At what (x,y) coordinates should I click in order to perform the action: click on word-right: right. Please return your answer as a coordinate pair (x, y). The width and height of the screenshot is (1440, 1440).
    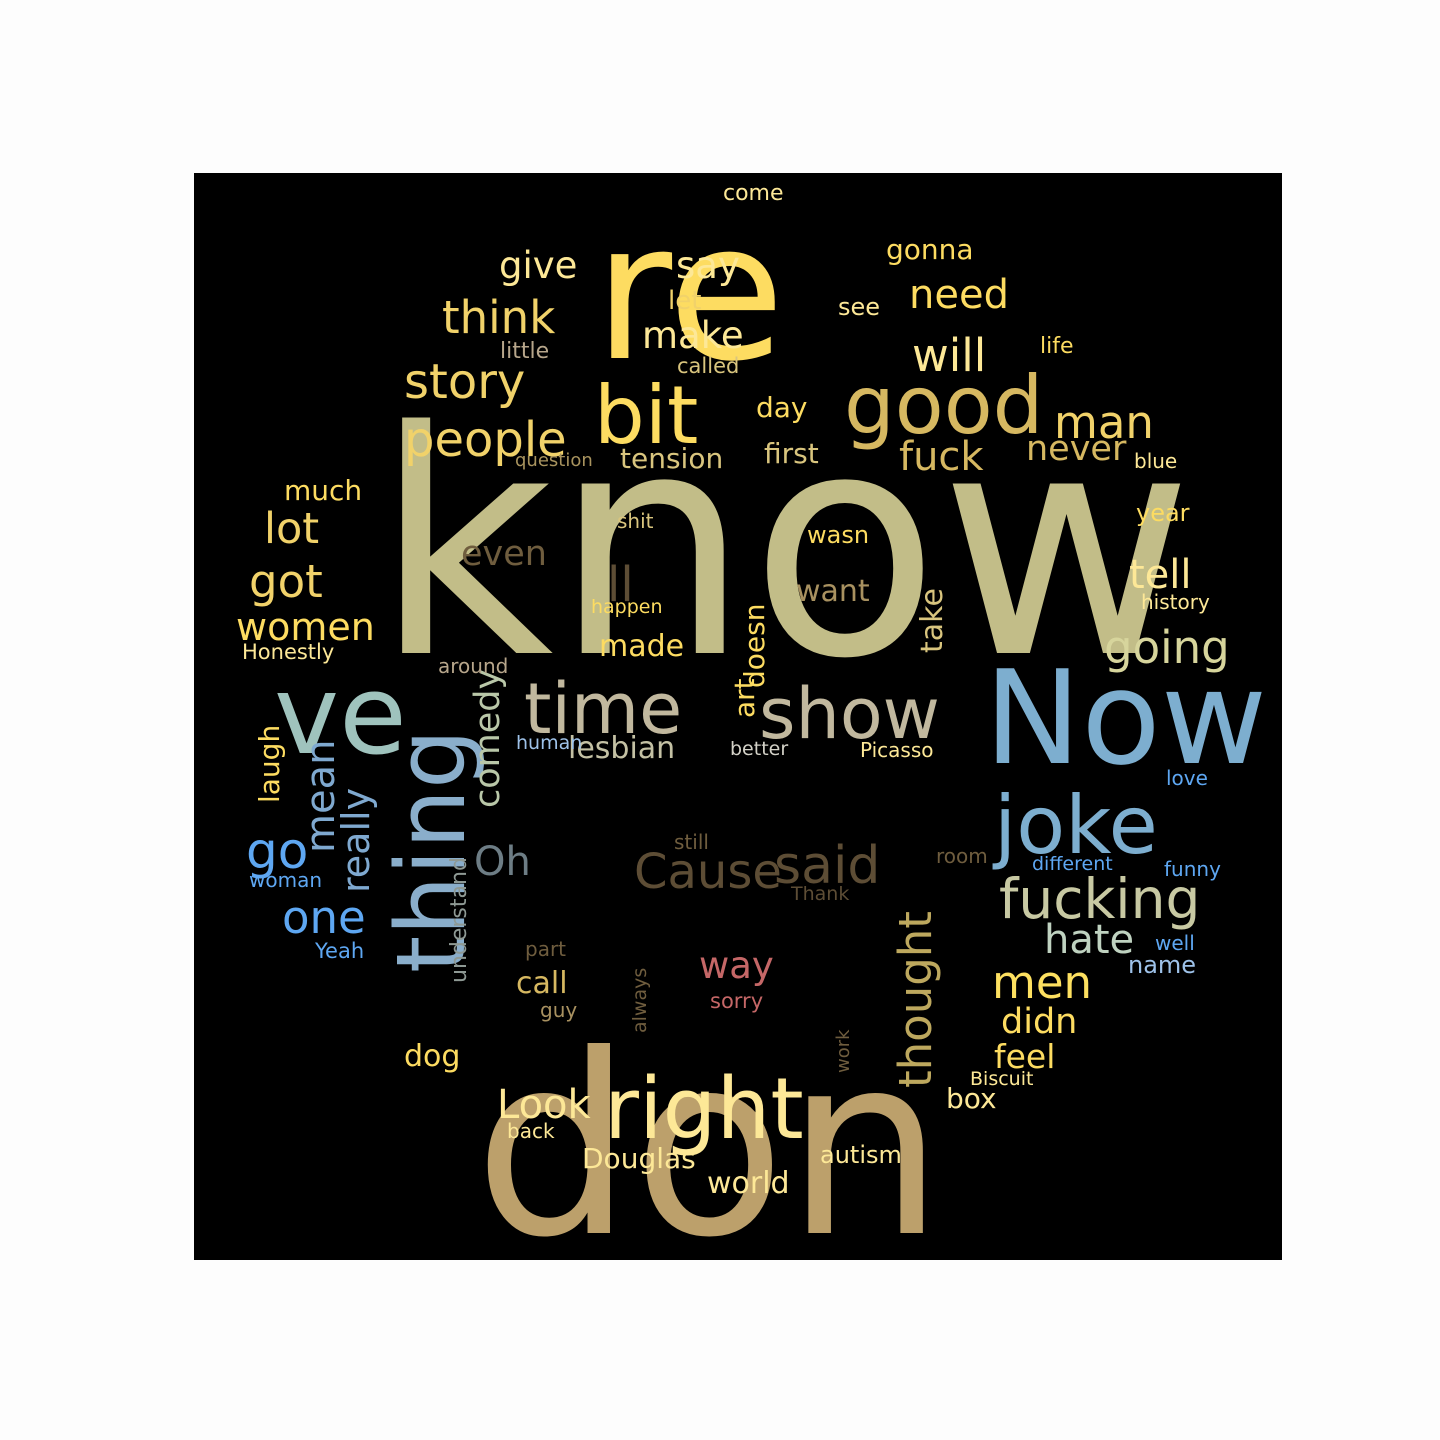
    Looking at the image, I should click on (704, 1109).